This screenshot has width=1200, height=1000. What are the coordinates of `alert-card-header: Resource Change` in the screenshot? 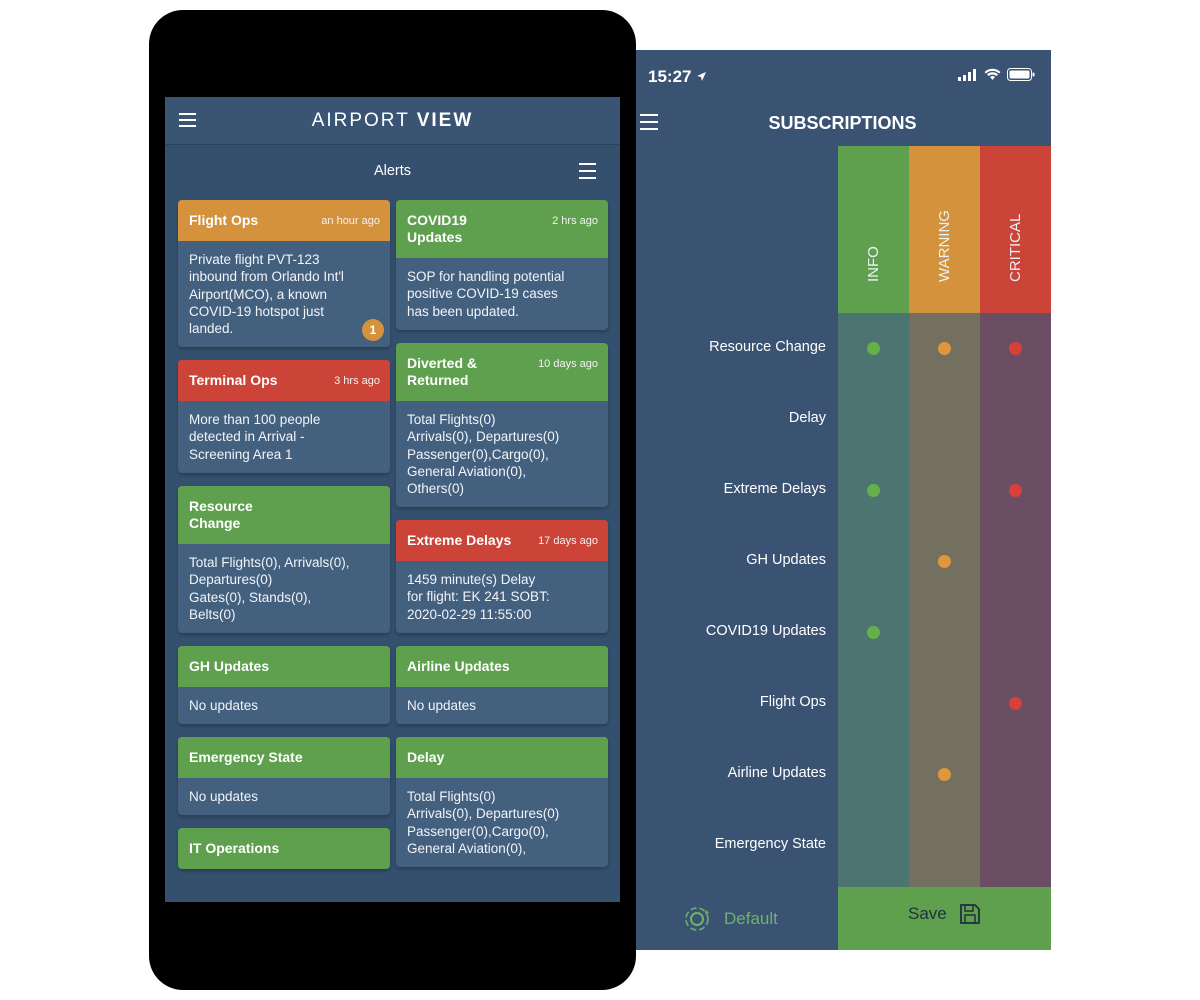 It's located at (284, 515).